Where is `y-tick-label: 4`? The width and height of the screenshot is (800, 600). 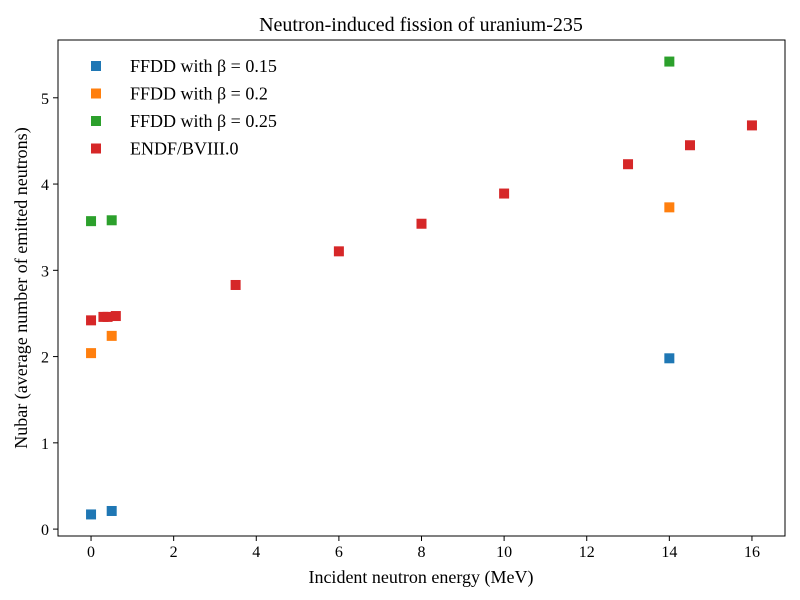 y-tick-label: 4 is located at coordinates (45, 185).